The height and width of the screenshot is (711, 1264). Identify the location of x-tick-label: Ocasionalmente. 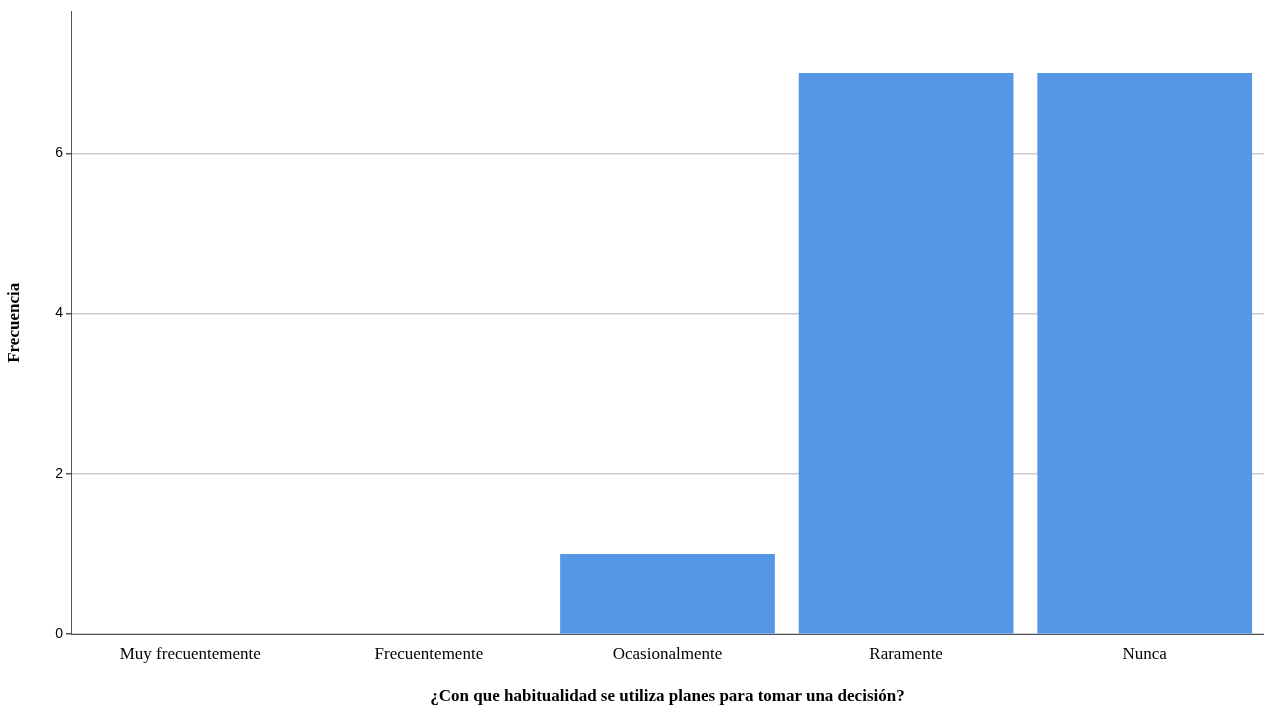
(667, 653).